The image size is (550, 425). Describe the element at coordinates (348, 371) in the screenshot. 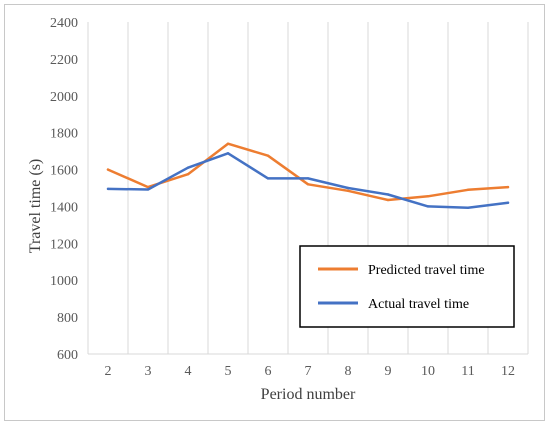

I see `x-tick-label: 8` at that location.